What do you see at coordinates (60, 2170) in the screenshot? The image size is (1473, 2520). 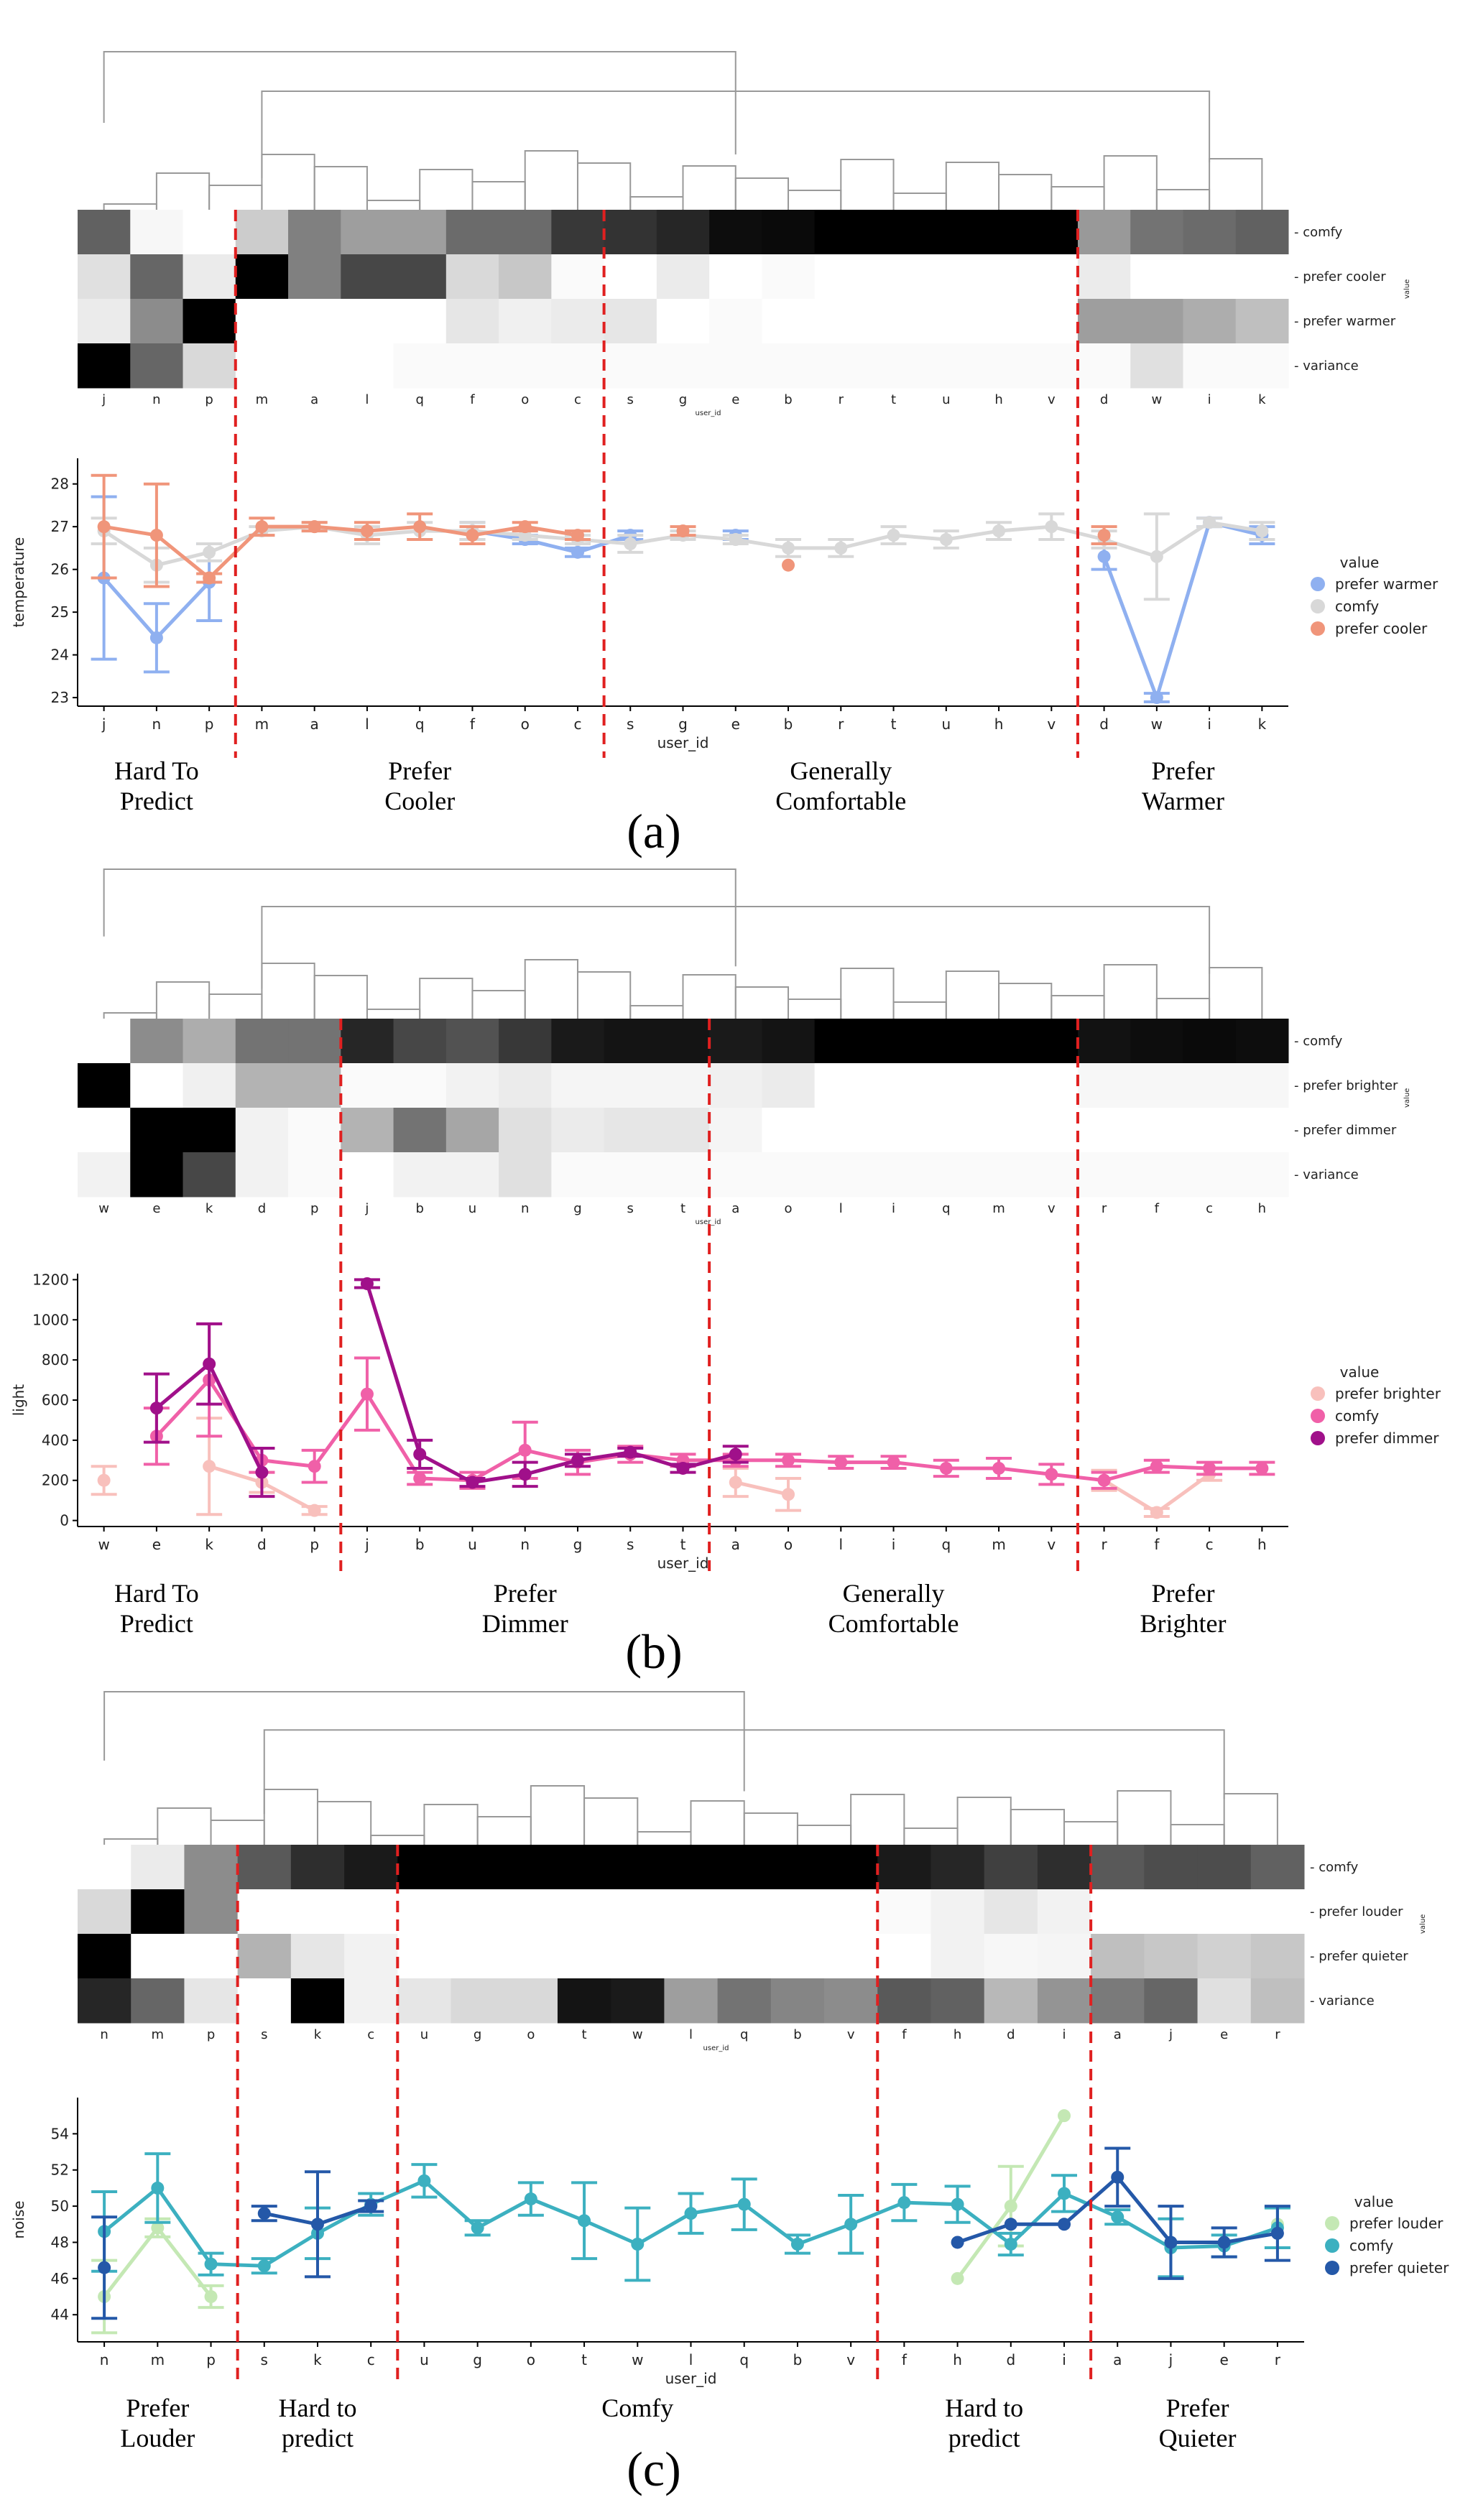 I see `y-tick-label: 52` at bounding box center [60, 2170].